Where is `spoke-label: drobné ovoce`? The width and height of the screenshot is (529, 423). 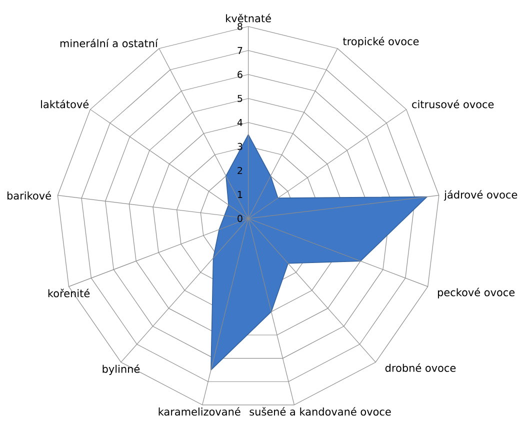 spoke-label: drobné ovoce is located at coordinates (420, 367).